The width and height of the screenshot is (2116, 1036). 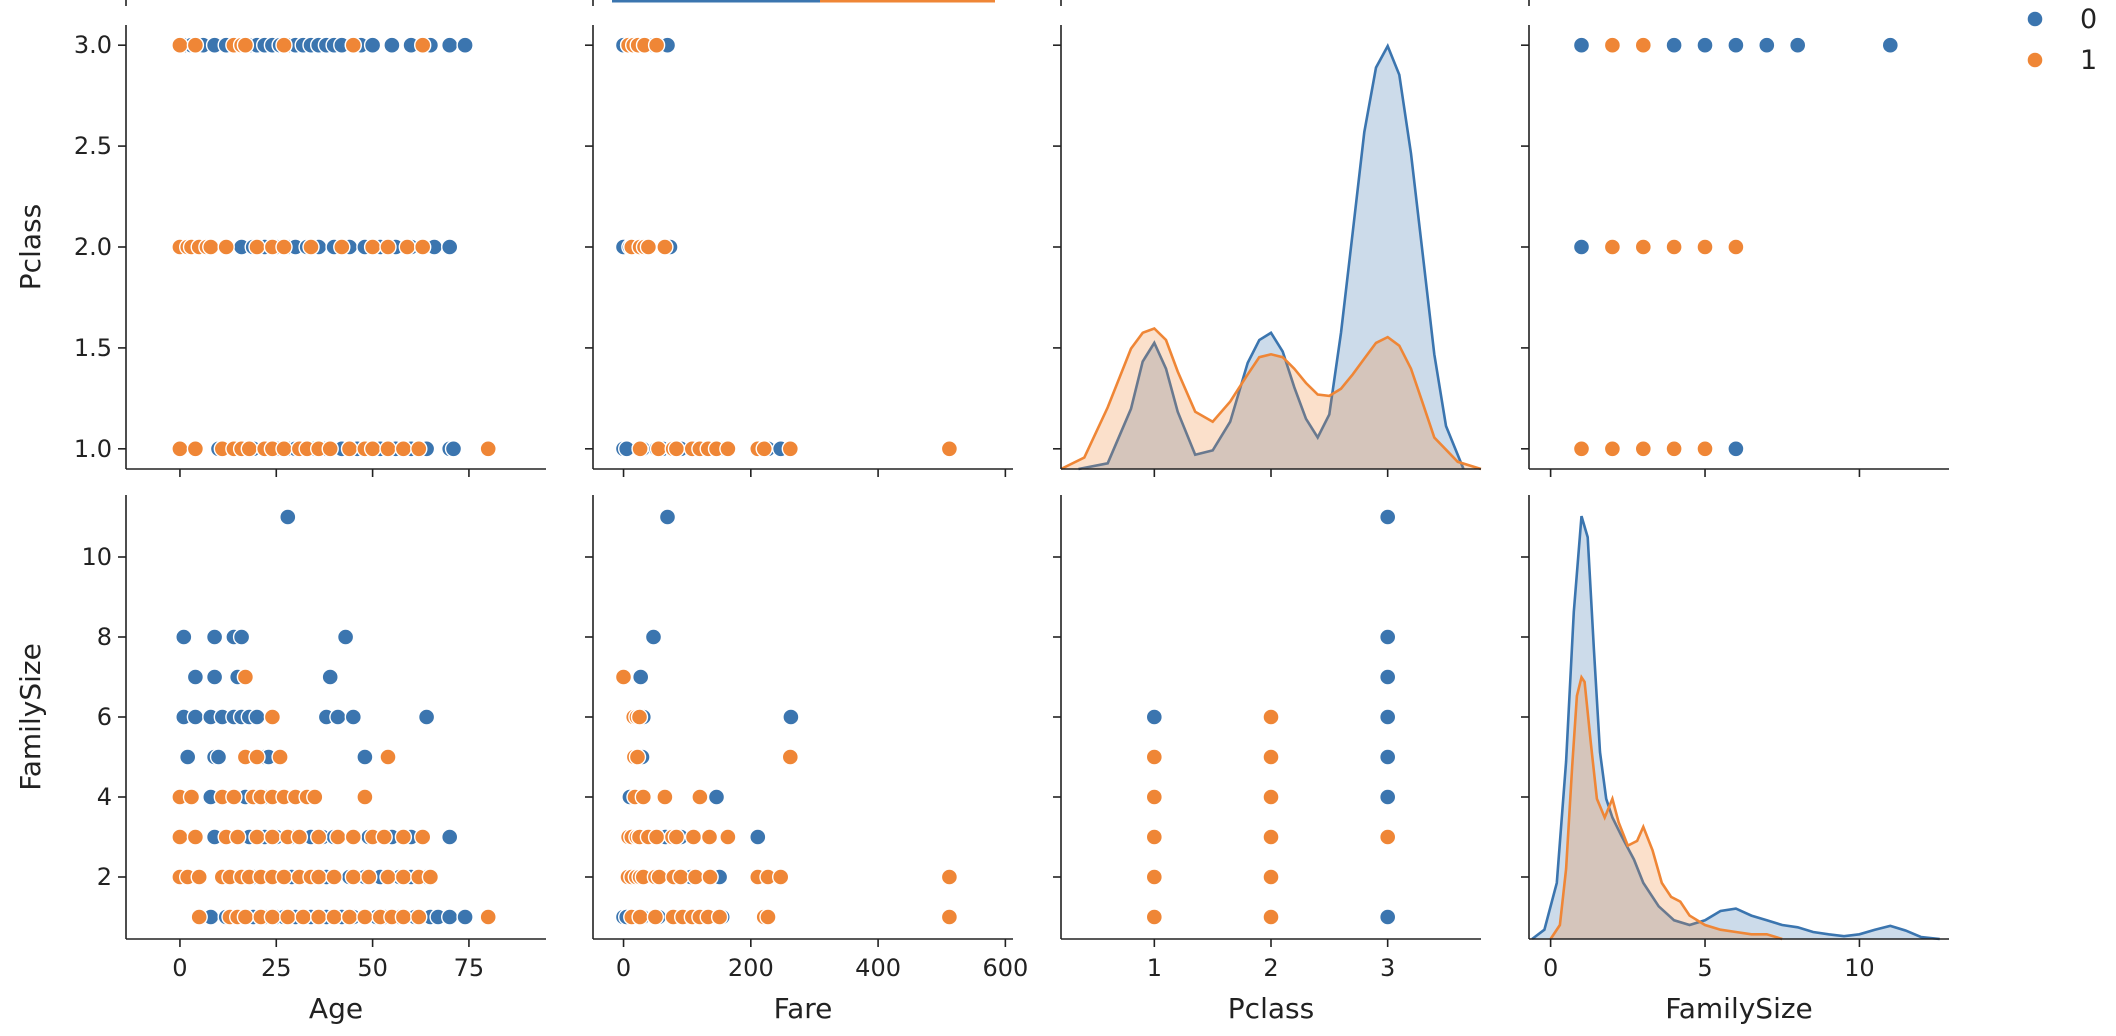 I want to click on x-tick-label: 2, so click(x=1270, y=968).